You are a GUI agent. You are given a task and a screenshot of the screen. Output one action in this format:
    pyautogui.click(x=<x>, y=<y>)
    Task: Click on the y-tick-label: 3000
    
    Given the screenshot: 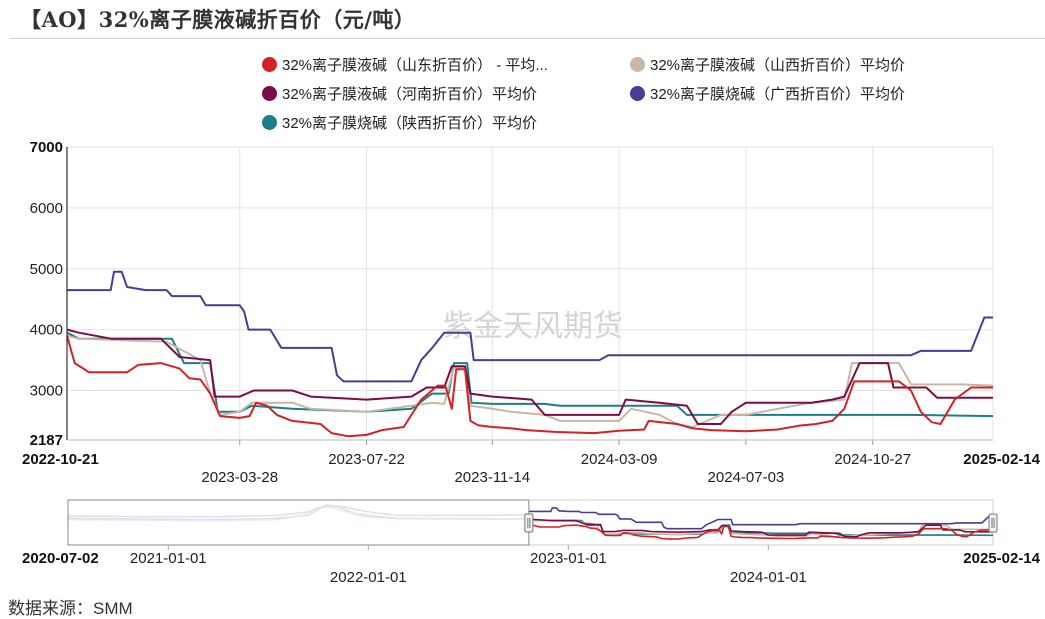 What is the action you would take?
    pyautogui.click(x=46, y=391)
    